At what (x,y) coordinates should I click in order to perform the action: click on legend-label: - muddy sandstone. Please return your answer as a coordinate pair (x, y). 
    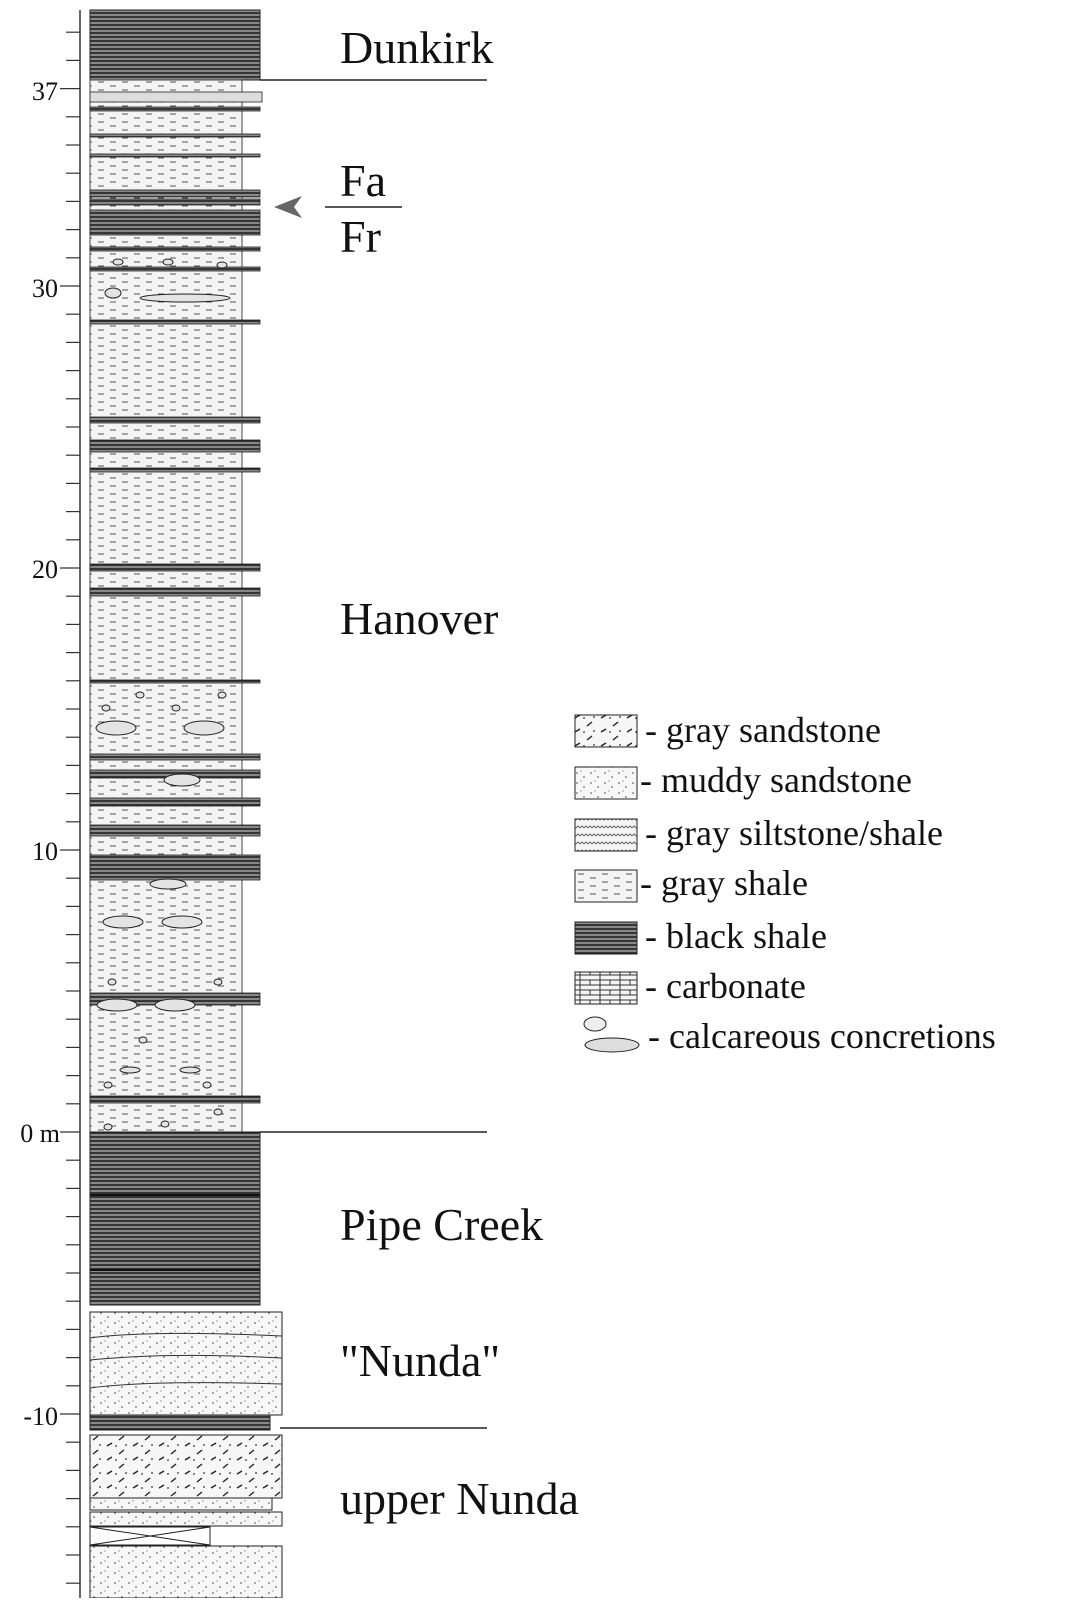
    Looking at the image, I should click on (776, 780).